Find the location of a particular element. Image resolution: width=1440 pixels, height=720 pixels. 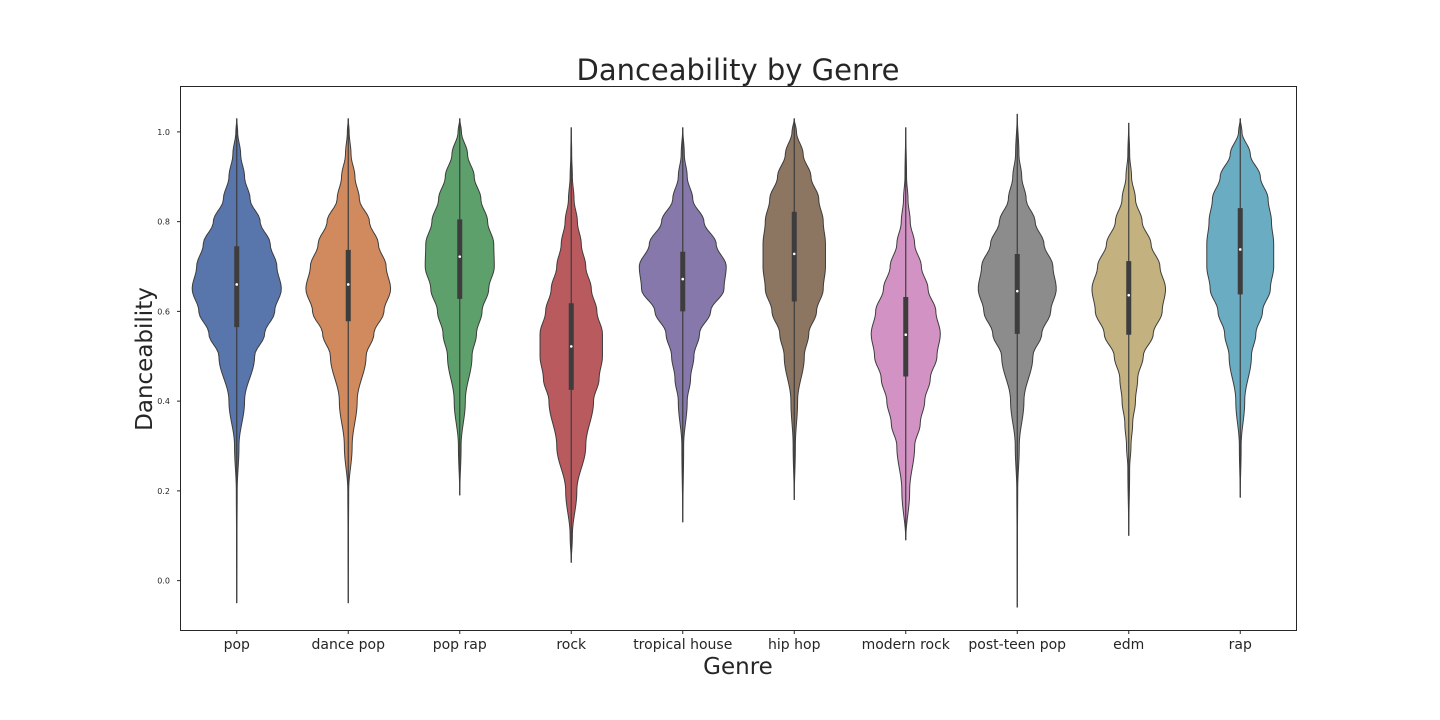

violin-pop-rap is located at coordinates (459, 307).